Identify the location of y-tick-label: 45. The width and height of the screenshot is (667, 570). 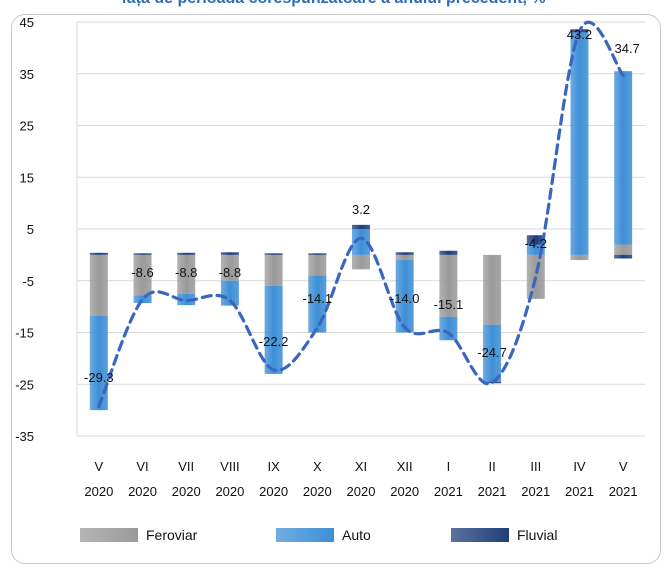
(27, 22).